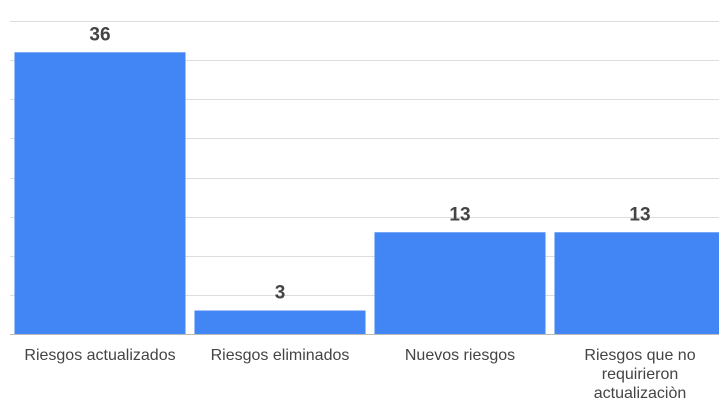 The height and width of the screenshot is (414, 719). I want to click on x-tick-label: Riesgos que no requirieron actualizaciòn, so click(640, 374).